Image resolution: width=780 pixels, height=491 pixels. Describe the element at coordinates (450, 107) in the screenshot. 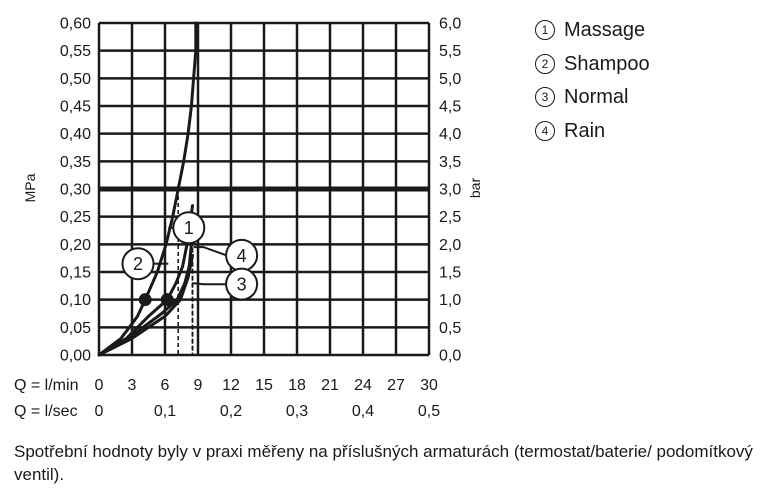

I see `y-right-tick-label: 4,5` at that location.